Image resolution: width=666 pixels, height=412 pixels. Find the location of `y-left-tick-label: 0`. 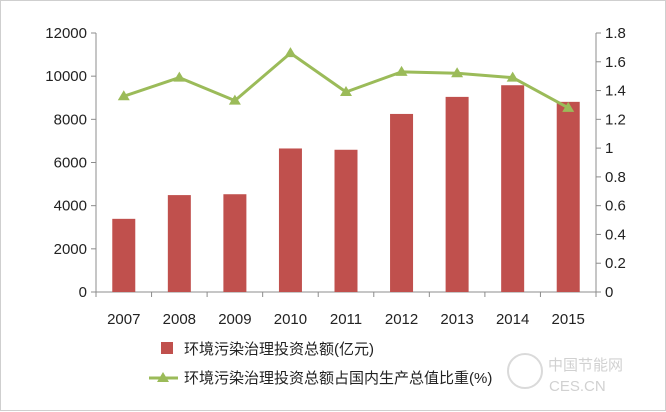

y-left-tick-label: 0 is located at coordinates (83, 292).